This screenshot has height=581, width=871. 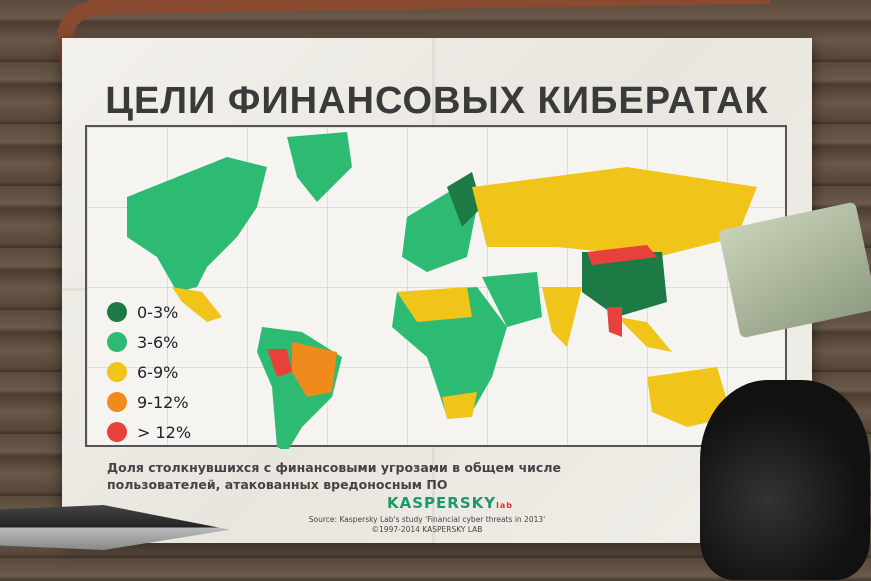 What do you see at coordinates (314, 369) in the screenshot?
I see `region-brazil` at bounding box center [314, 369].